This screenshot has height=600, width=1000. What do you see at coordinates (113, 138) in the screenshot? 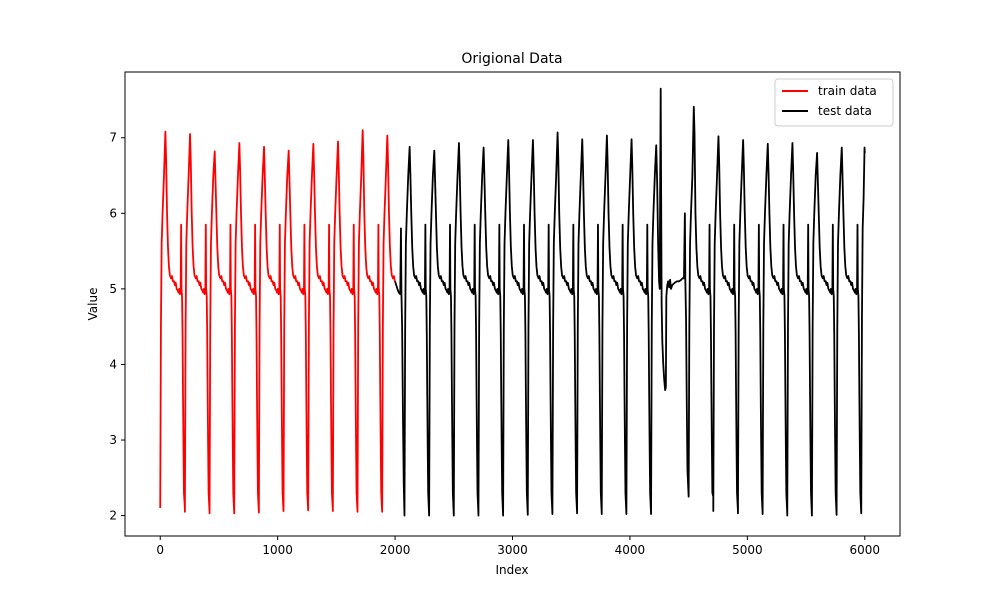
I see `y-tick-label: 7` at bounding box center [113, 138].